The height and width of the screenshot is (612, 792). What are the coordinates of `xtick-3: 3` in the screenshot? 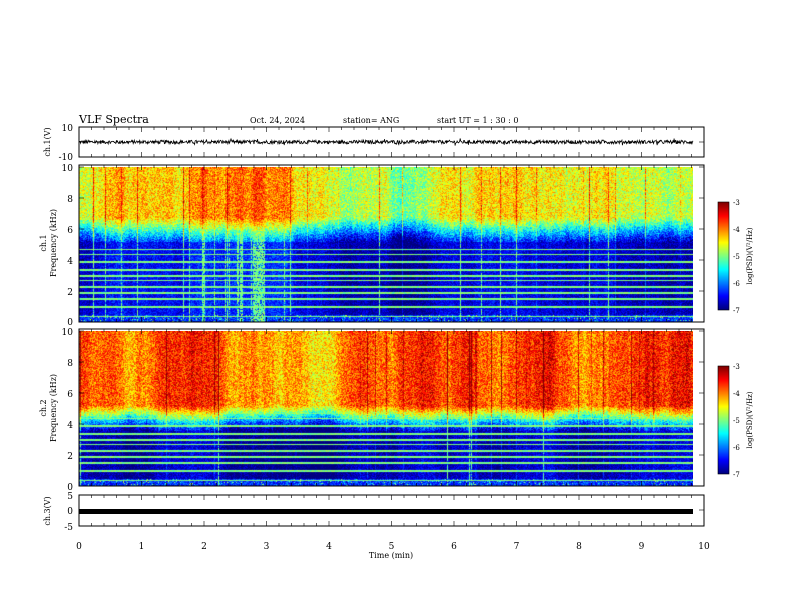 It's located at (267, 547).